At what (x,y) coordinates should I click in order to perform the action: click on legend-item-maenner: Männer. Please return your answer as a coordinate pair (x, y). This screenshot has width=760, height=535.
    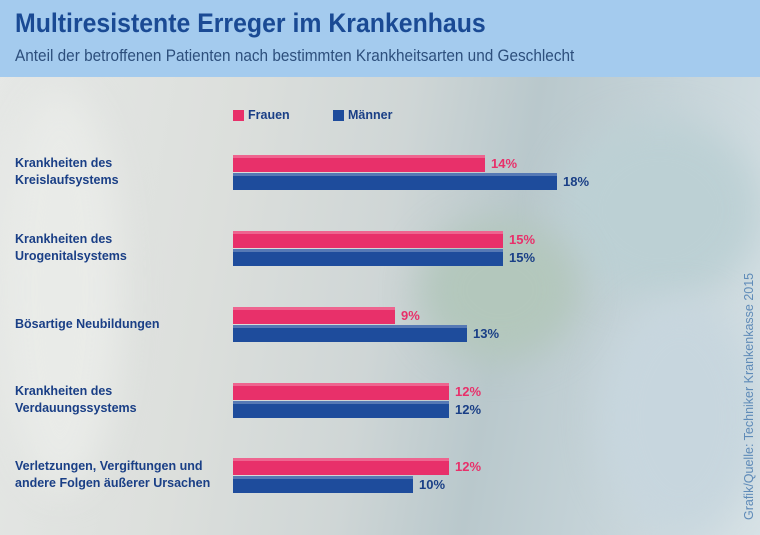
    Looking at the image, I should click on (362, 115).